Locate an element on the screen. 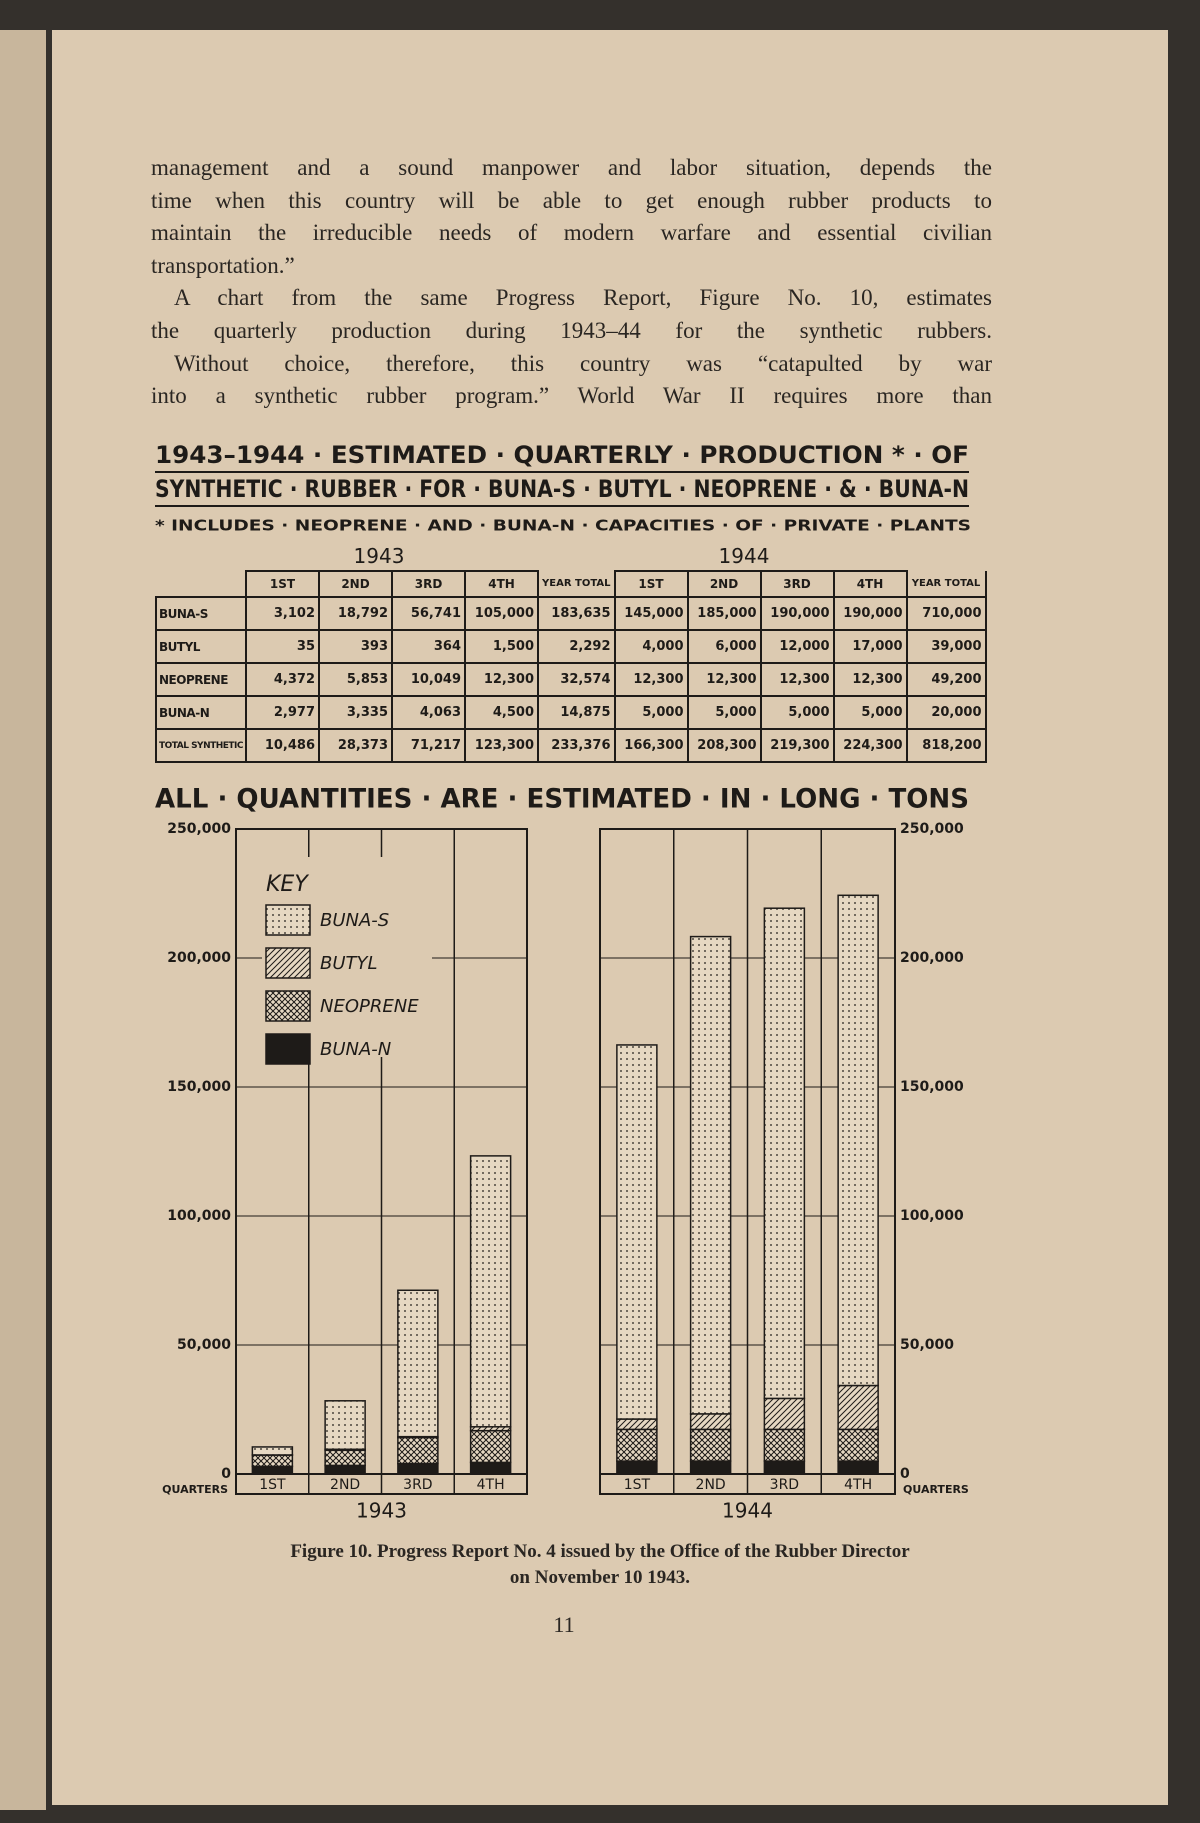  table-cell: 71,217 is located at coordinates (429, 745).